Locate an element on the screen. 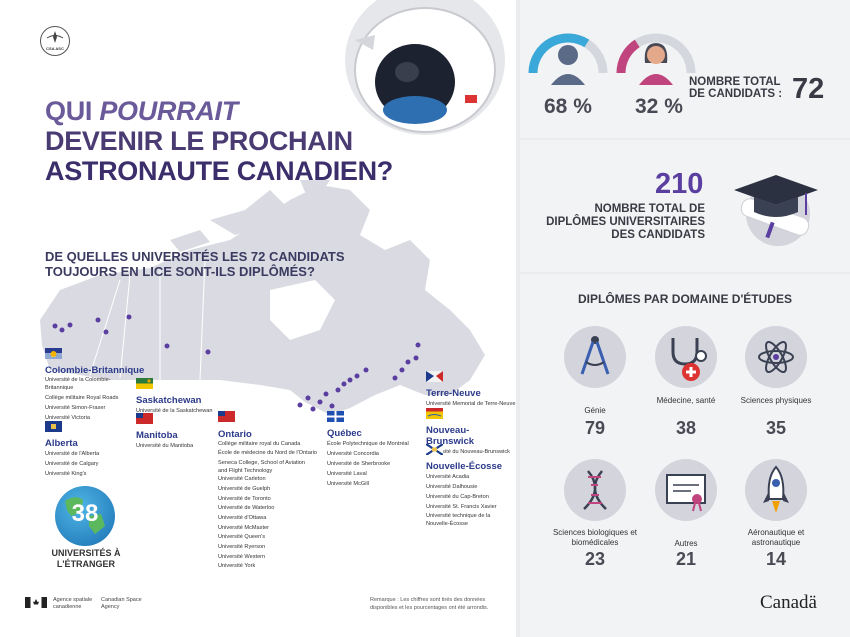  field-value: 38 is located at coordinates (686, 428).